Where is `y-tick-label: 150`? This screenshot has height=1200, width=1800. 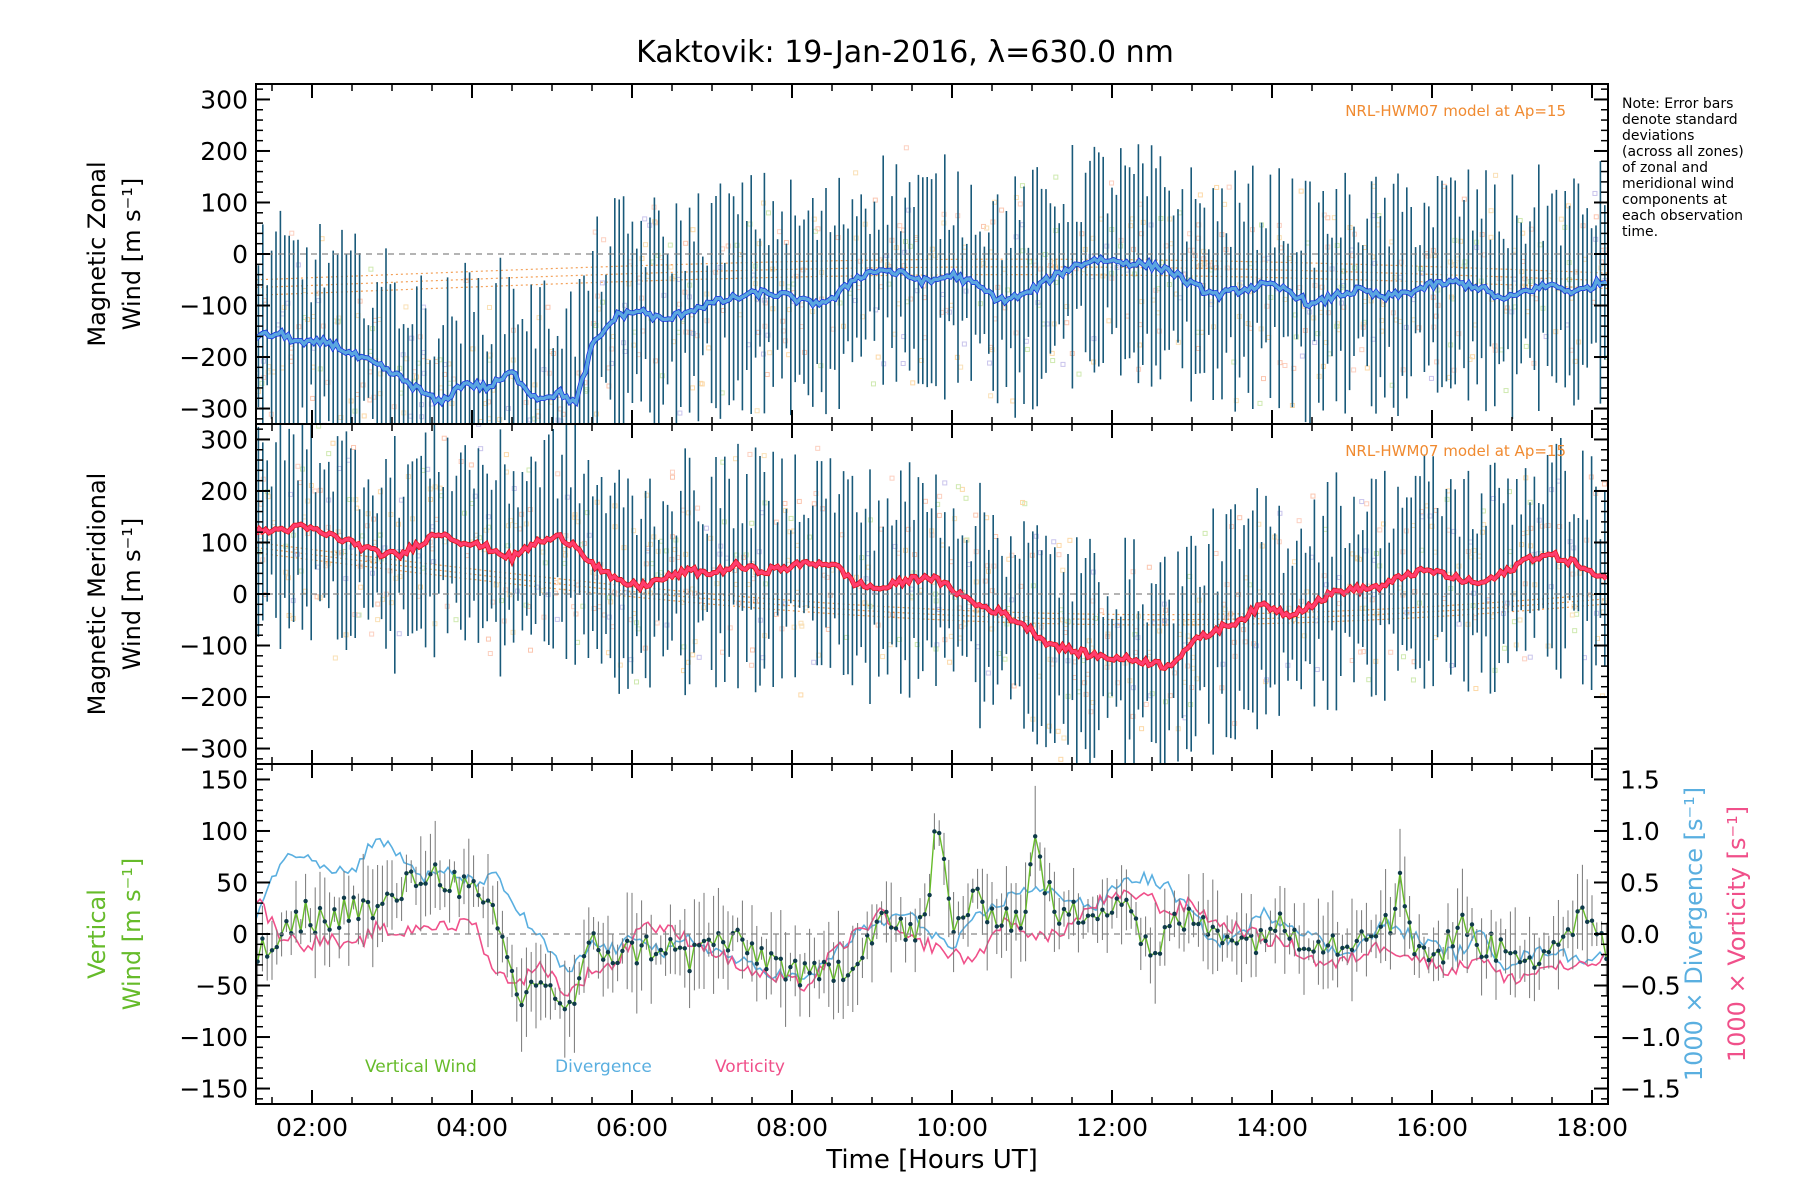 y-tick-label: 150 is located at coordinates (224, 779).